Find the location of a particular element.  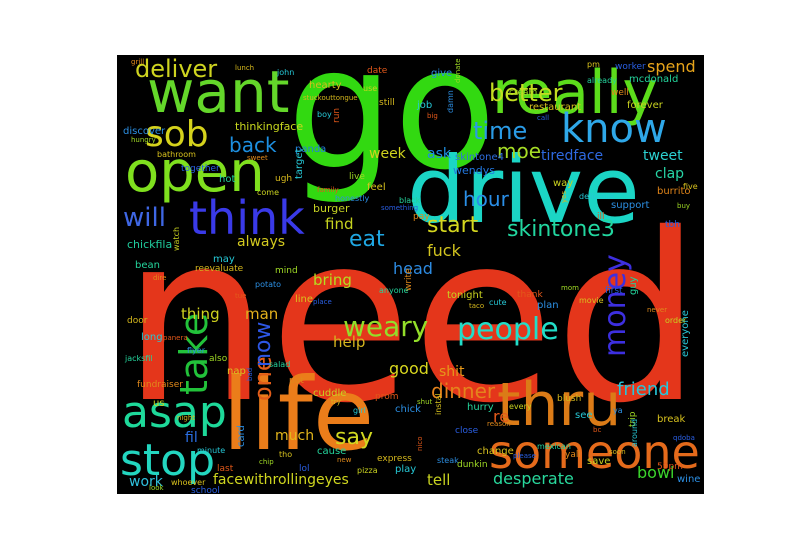

small-word: ill is located at coordinates (601, 217).